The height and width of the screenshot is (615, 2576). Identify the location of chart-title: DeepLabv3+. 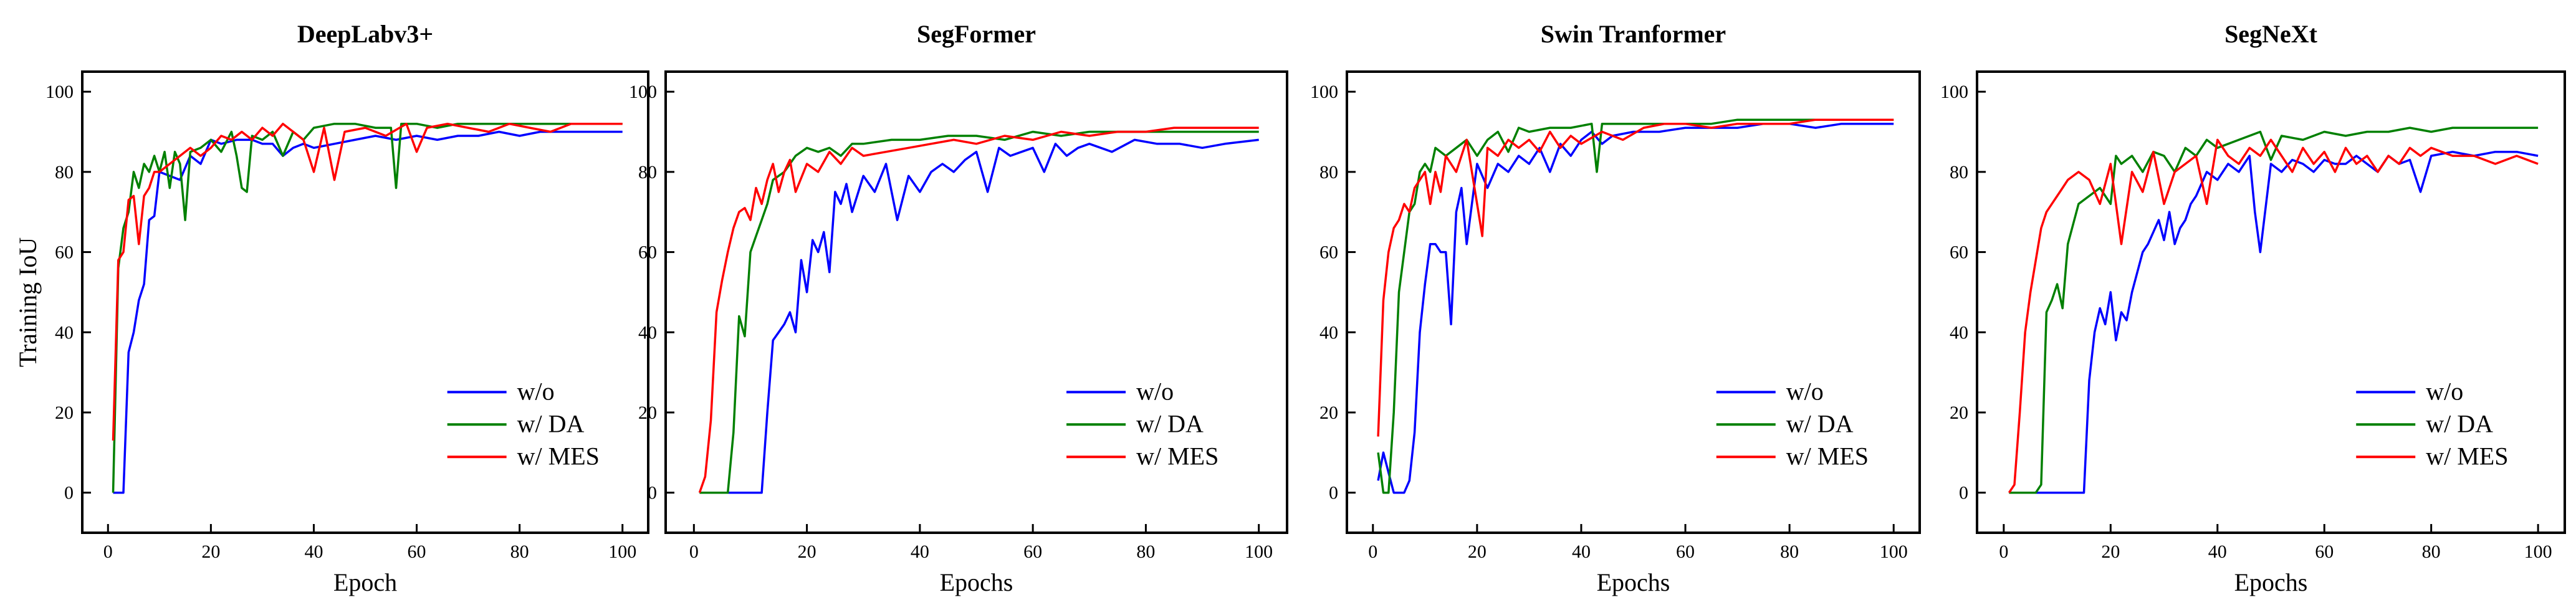
(365, 34).